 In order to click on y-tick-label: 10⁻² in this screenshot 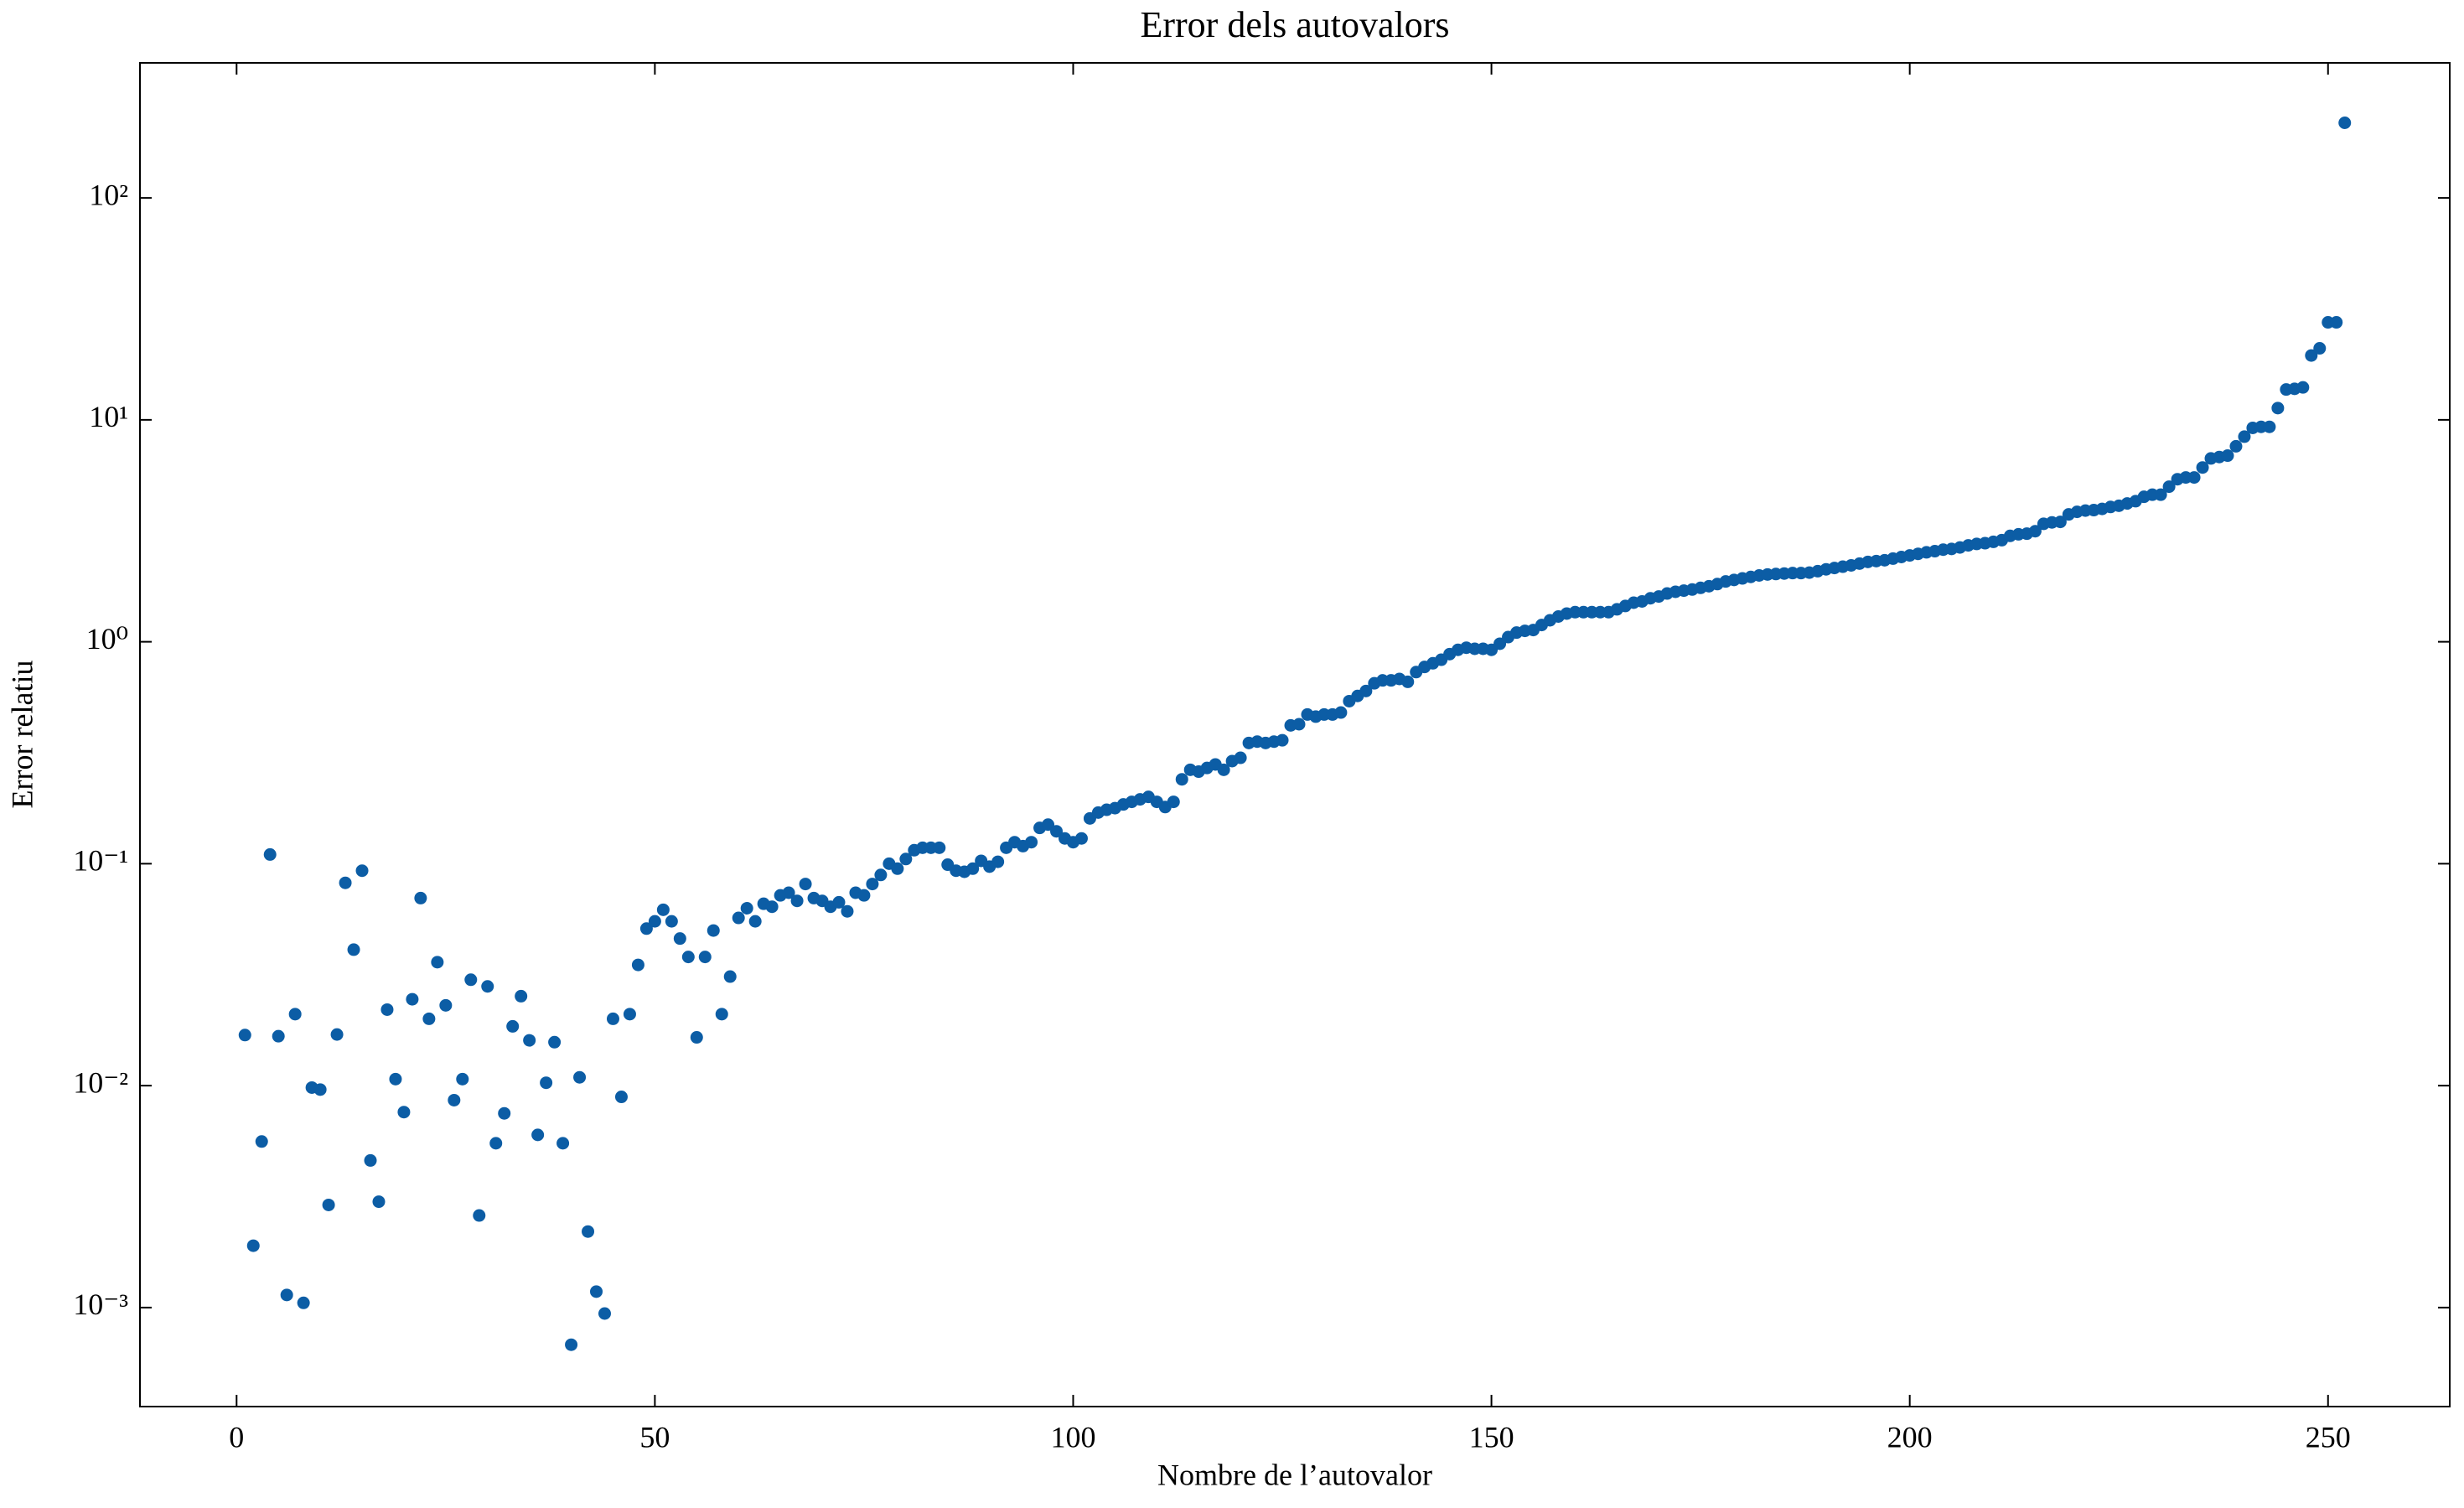, I will do `click(100, 1082)`.